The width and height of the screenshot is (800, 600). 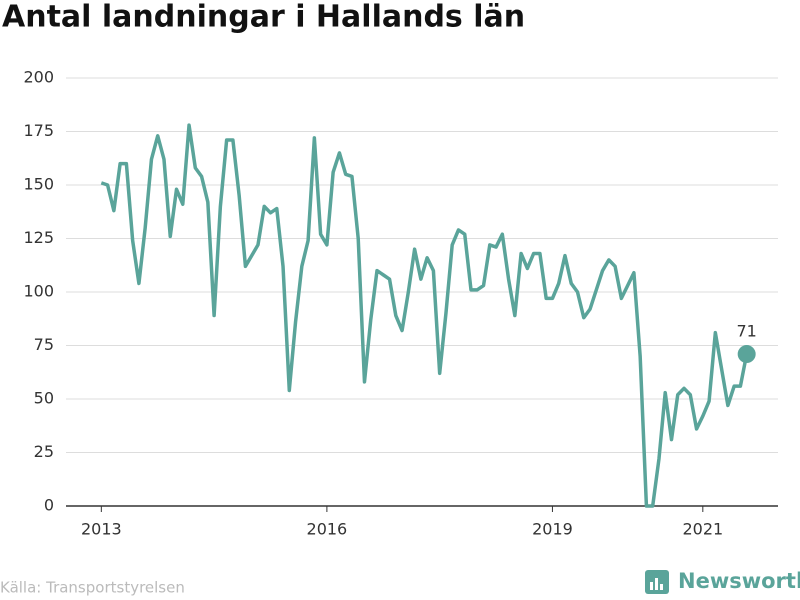 What do you see at coordinates (746, 331) in the screenshot?
I see `last-value-label: 71` at bounding box center [746, 331].